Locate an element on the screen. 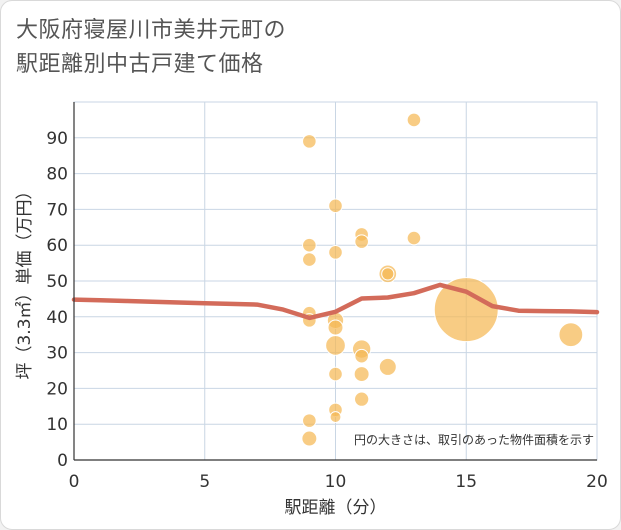 Image resolution: width=621 pixels, height=530 pixels. trend-layer is located at coordinates (335, 301).